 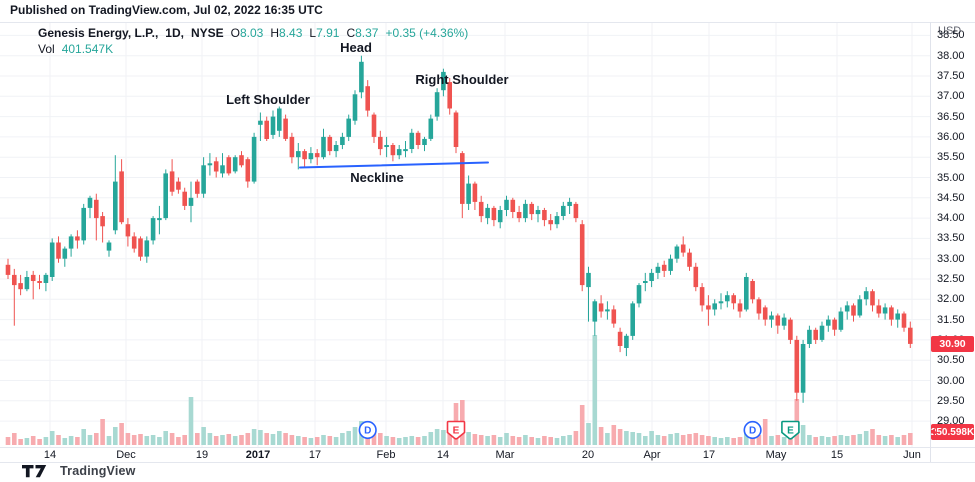 I want to click on earnings-marker-shape, so click(x=456, y=430).